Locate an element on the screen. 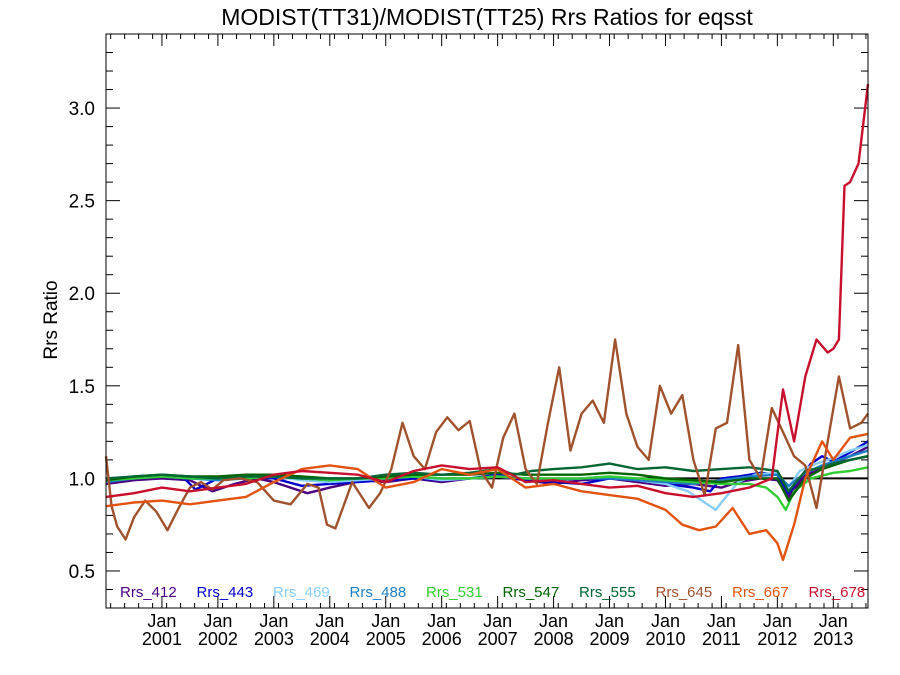 The image size is (900, 675). x-tick-year-label: 2011 is located at coordinates (721, 639).